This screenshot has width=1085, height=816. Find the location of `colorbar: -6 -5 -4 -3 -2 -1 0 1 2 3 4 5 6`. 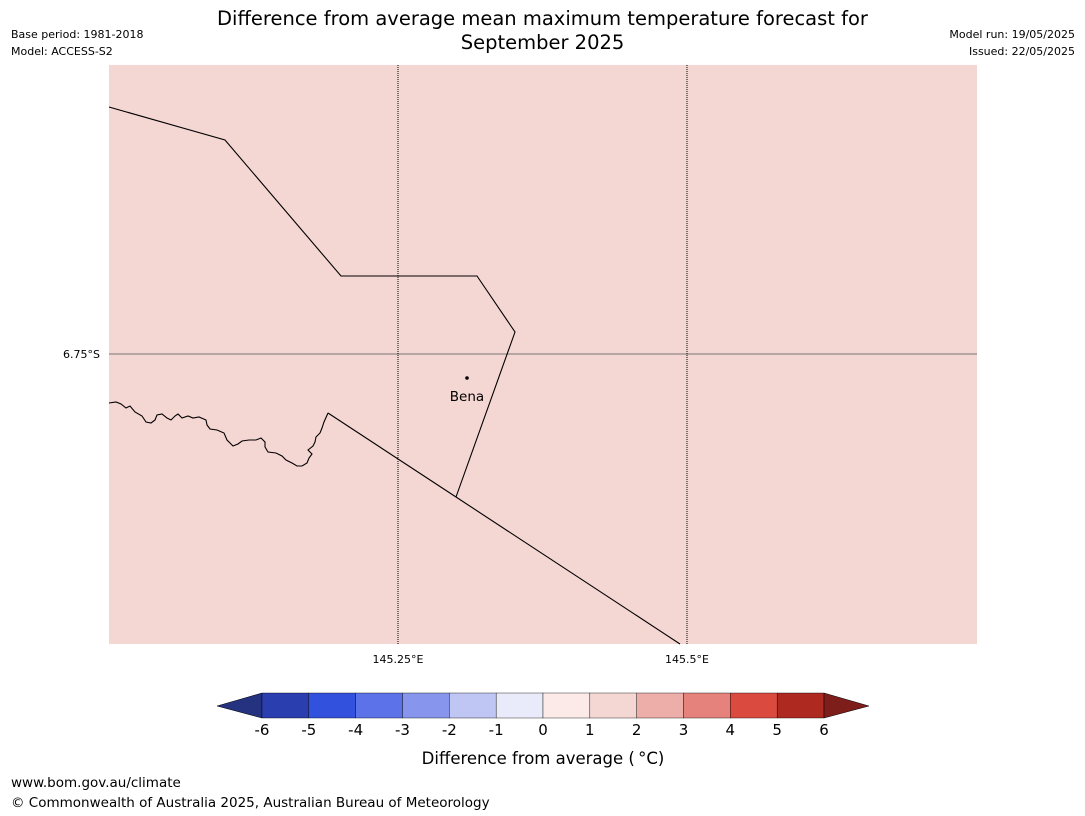

colorbar: -6 -5 -4 -3 -2 -1 0 1 2 3 4 5 6 is located at coordinates (543, 715).